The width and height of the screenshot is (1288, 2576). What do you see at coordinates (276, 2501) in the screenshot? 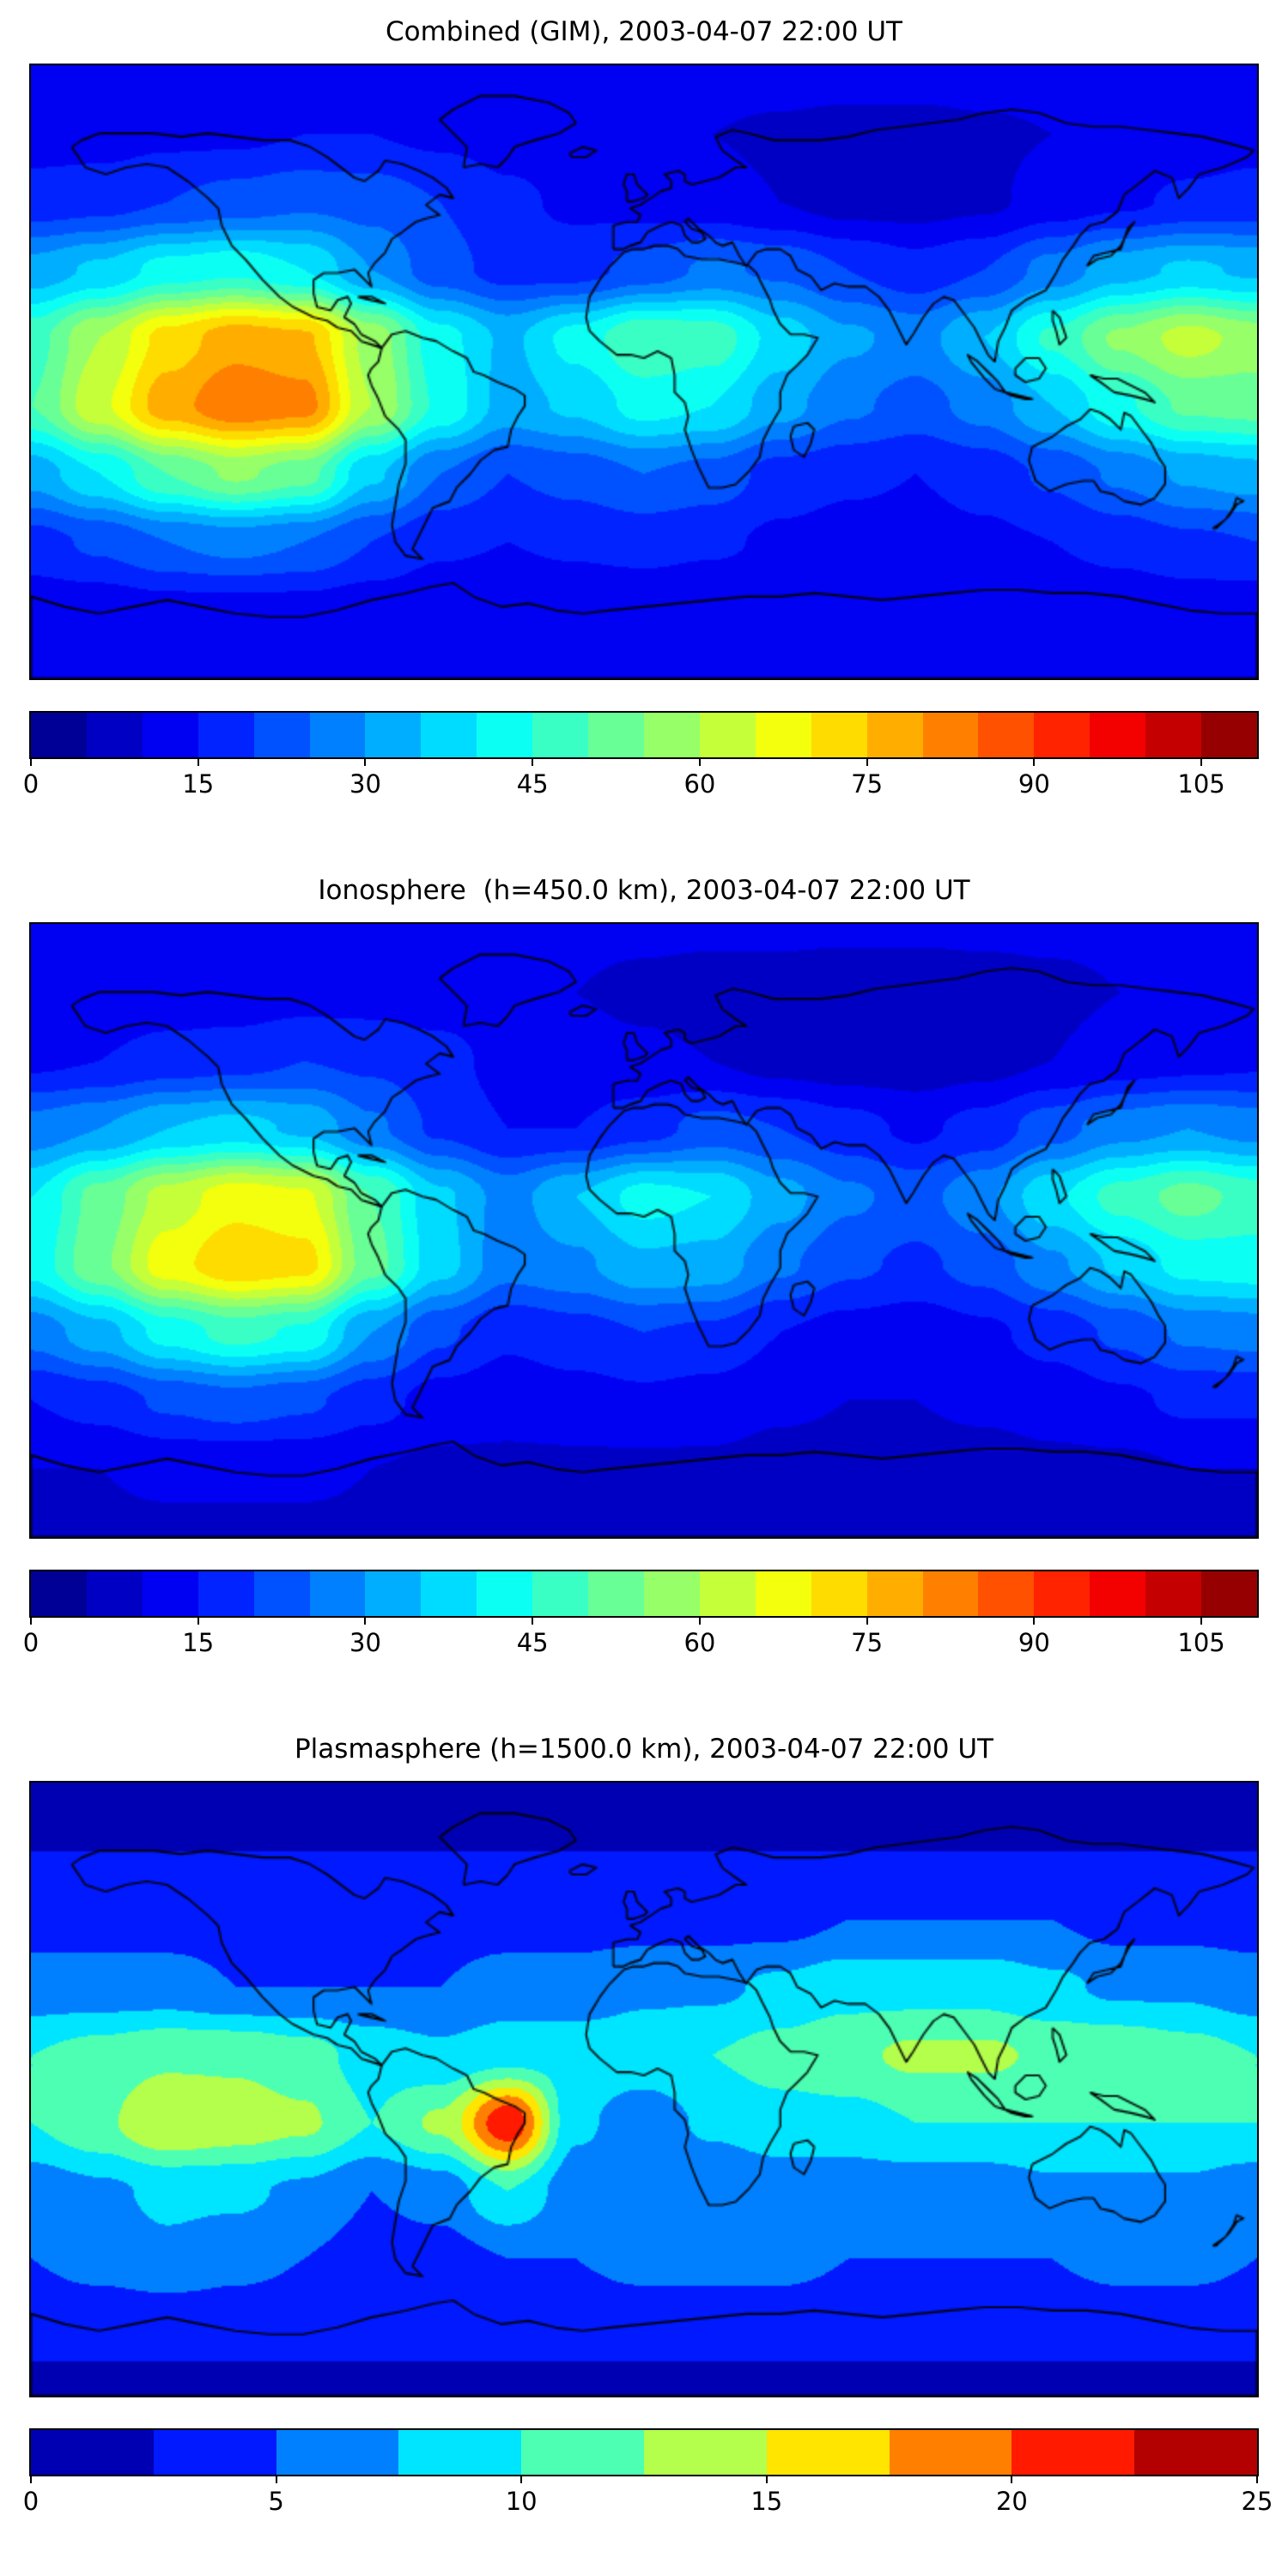
I see `colorbar-tick-label: 5` at bounding box center [276, 2501].